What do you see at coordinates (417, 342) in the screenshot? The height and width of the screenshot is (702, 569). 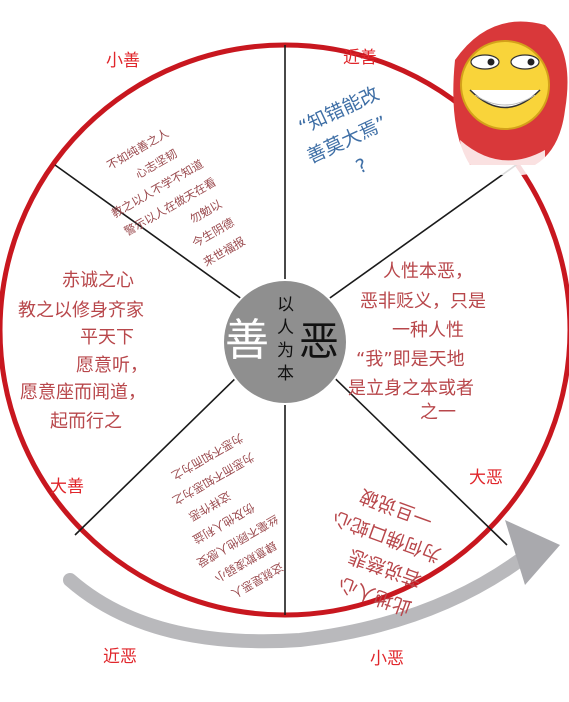 I see `segment-right: 人性本恶， 恶非贬义，只是 一种人性 “我”即是天地 是立身之本或者 之一` at bounding box center [417, 342].